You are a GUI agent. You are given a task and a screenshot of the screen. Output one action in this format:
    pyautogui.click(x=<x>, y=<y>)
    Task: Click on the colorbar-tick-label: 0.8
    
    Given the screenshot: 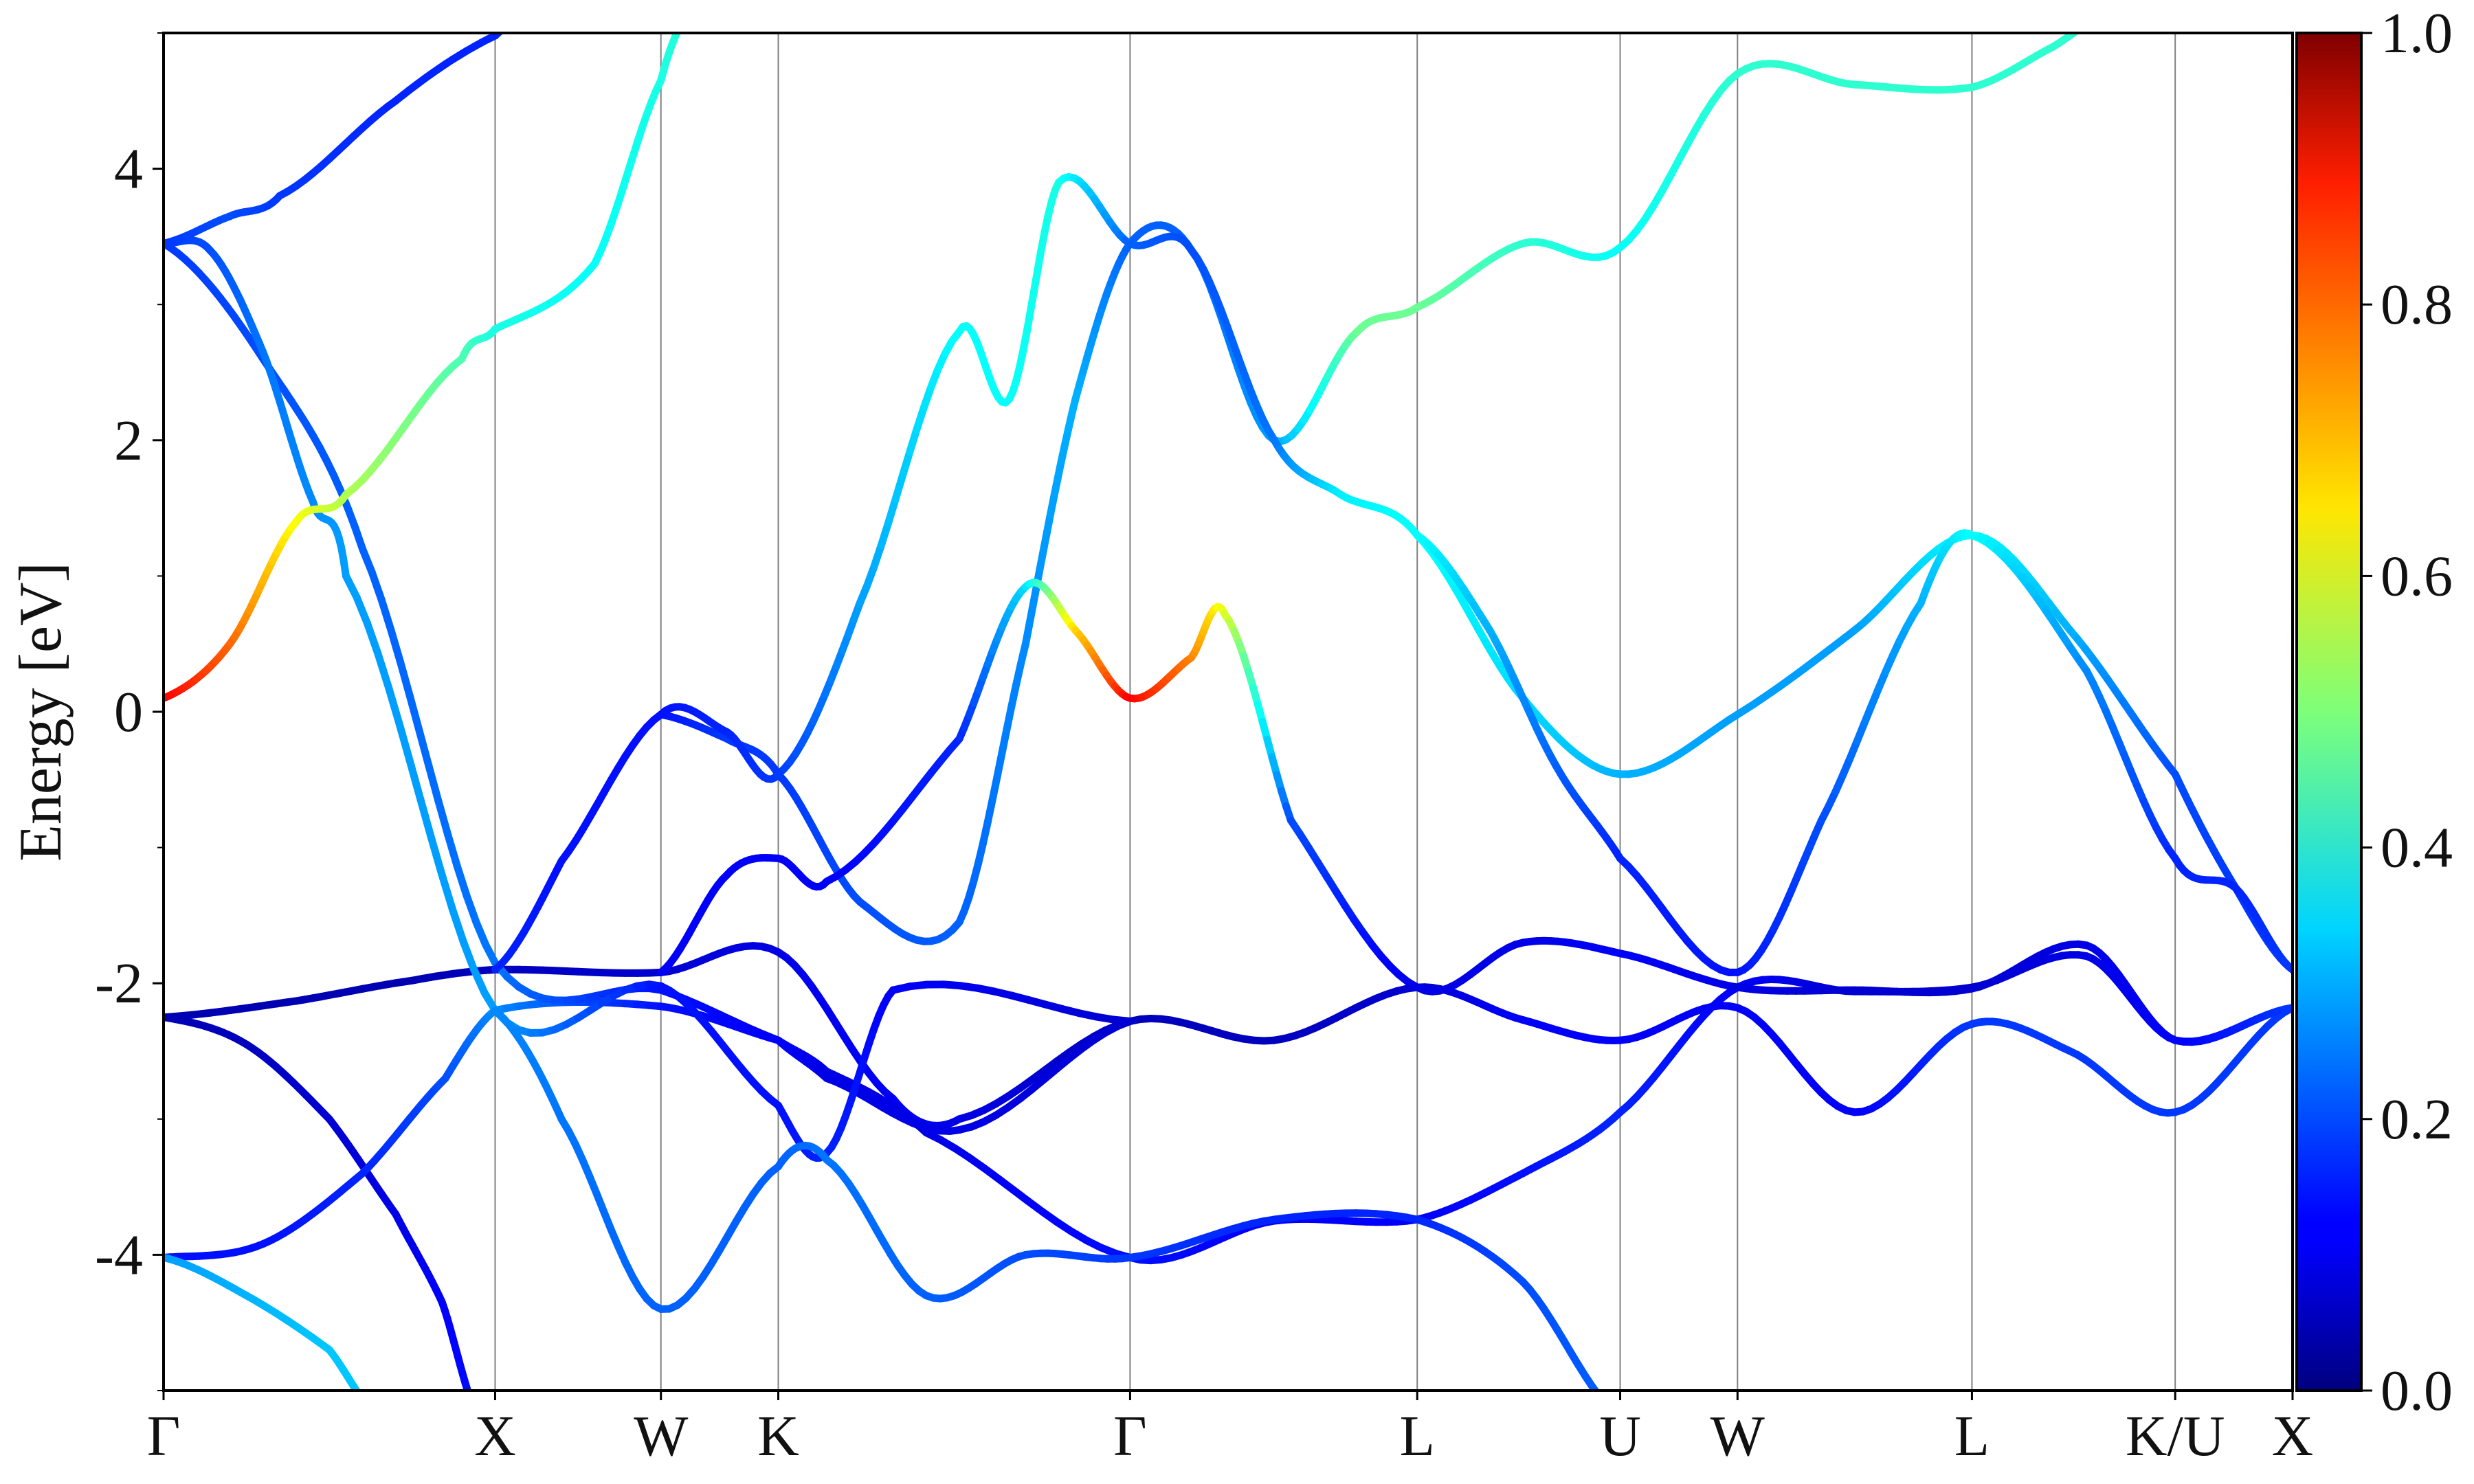 What is the action you would take?
    pyautogui.click(x=2417, y=305)
    